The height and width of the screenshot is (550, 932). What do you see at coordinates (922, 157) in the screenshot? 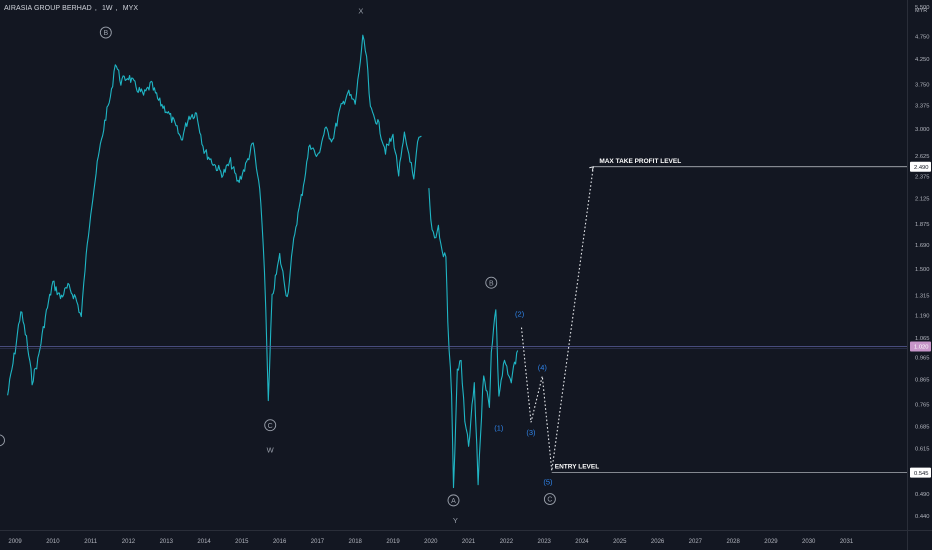
I see `y-tick-label: 2.625` at bounding box center [922, 157].